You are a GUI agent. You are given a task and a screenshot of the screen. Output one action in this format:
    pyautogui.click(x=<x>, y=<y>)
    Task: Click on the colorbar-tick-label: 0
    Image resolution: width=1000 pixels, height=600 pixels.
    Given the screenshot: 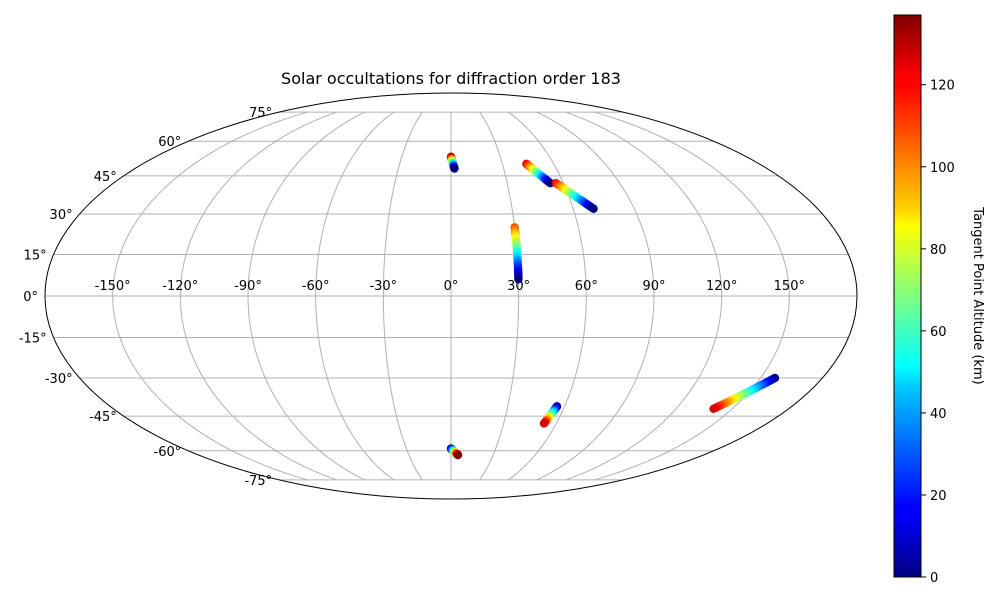 What is the action you would take?
    pyautogui.click(x=934, y=578)
    